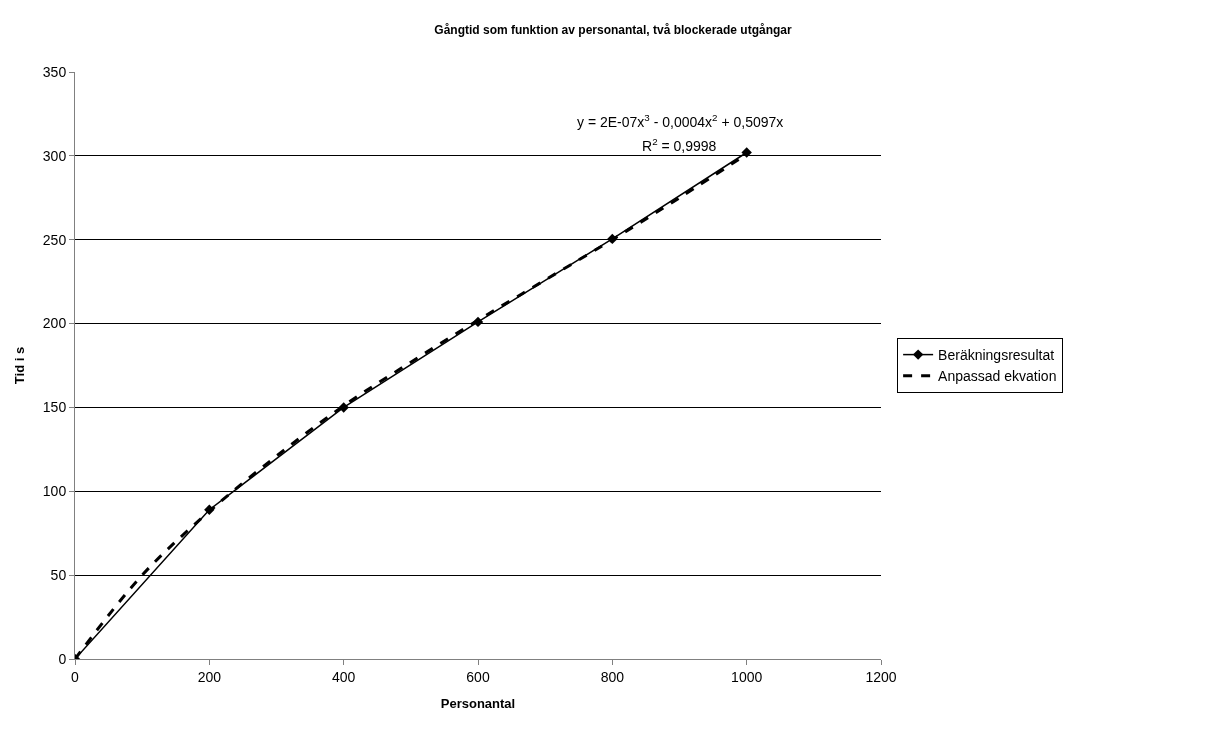 The width and height of the screenshot is (1226, 734). What do you see at coordinates (54, 491) in the screenshot?
I see `y-tick-label: 100` at bounding box center [54, 491].